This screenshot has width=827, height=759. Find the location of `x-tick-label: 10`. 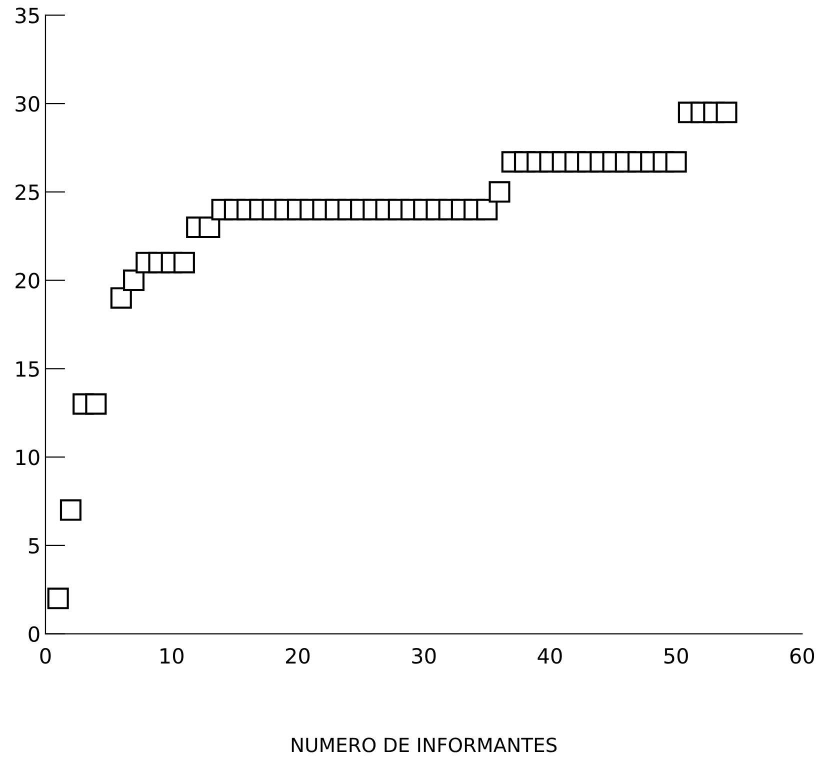

x-tick-label: 10 is located at coordinates (172, 656).